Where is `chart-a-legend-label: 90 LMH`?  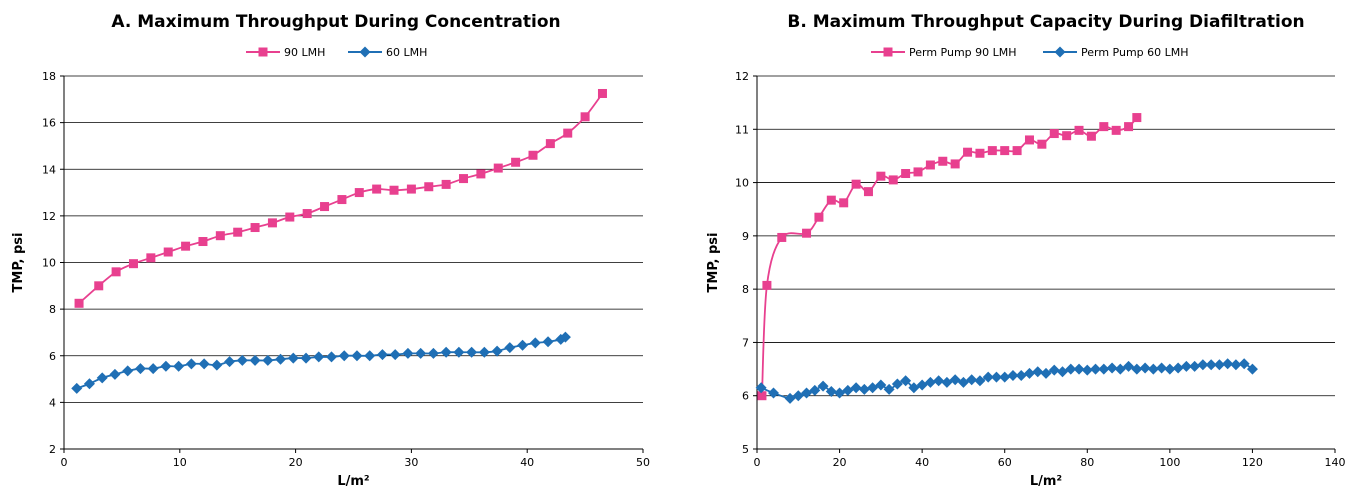
chart-a-legend-label: 90 LMH is located at coordinates (304, 52).